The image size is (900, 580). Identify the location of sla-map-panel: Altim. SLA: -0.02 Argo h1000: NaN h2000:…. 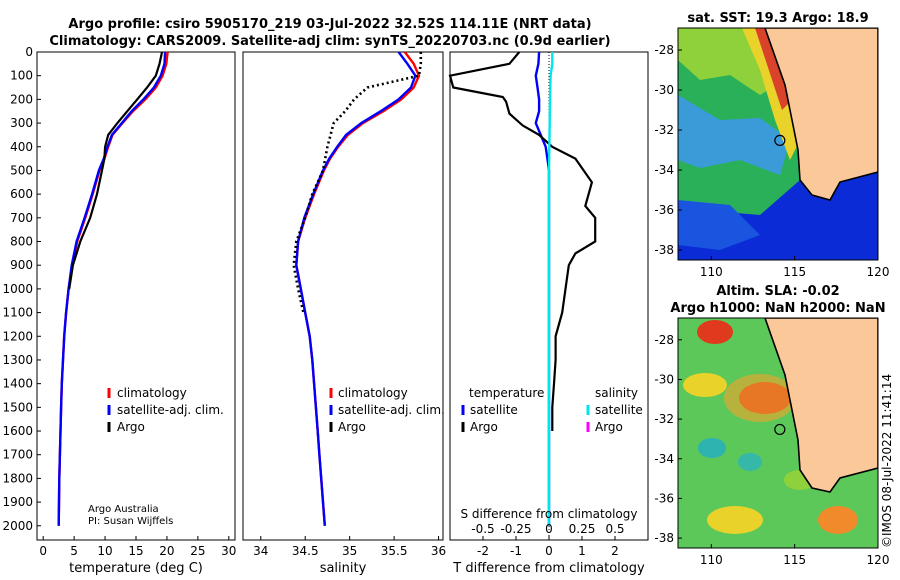
(771, 425).